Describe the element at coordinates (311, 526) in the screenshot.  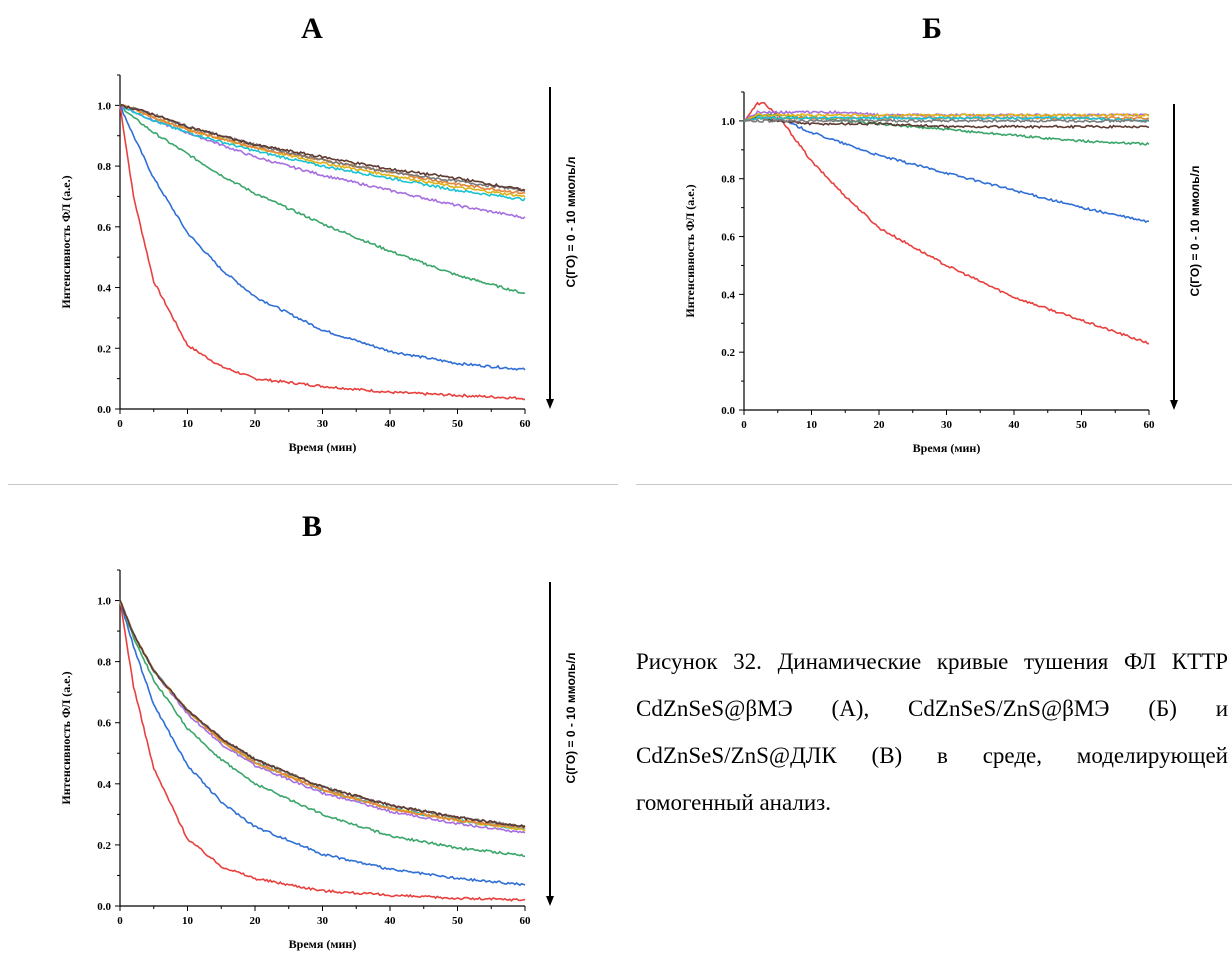
I see `panel-label-v: В` at that location.